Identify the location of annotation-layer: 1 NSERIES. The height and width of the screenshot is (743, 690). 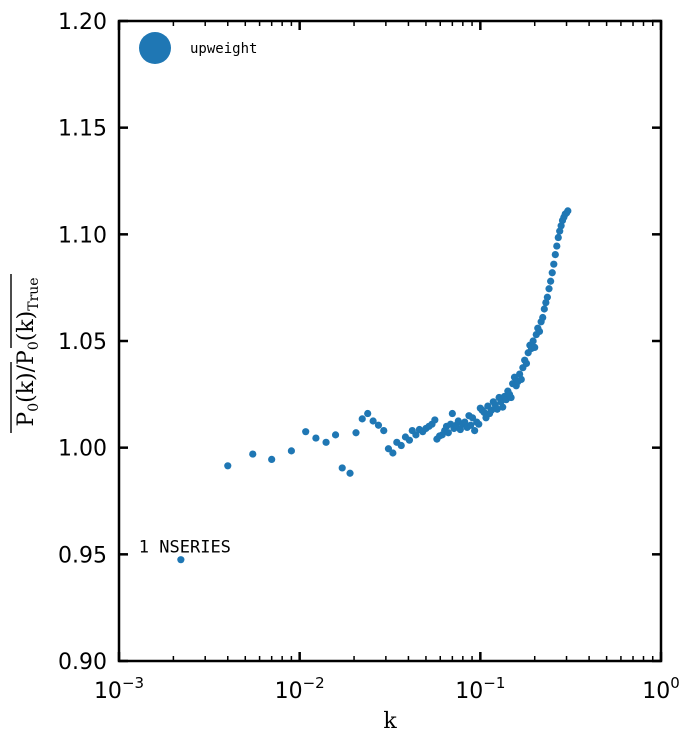
(185, 551).